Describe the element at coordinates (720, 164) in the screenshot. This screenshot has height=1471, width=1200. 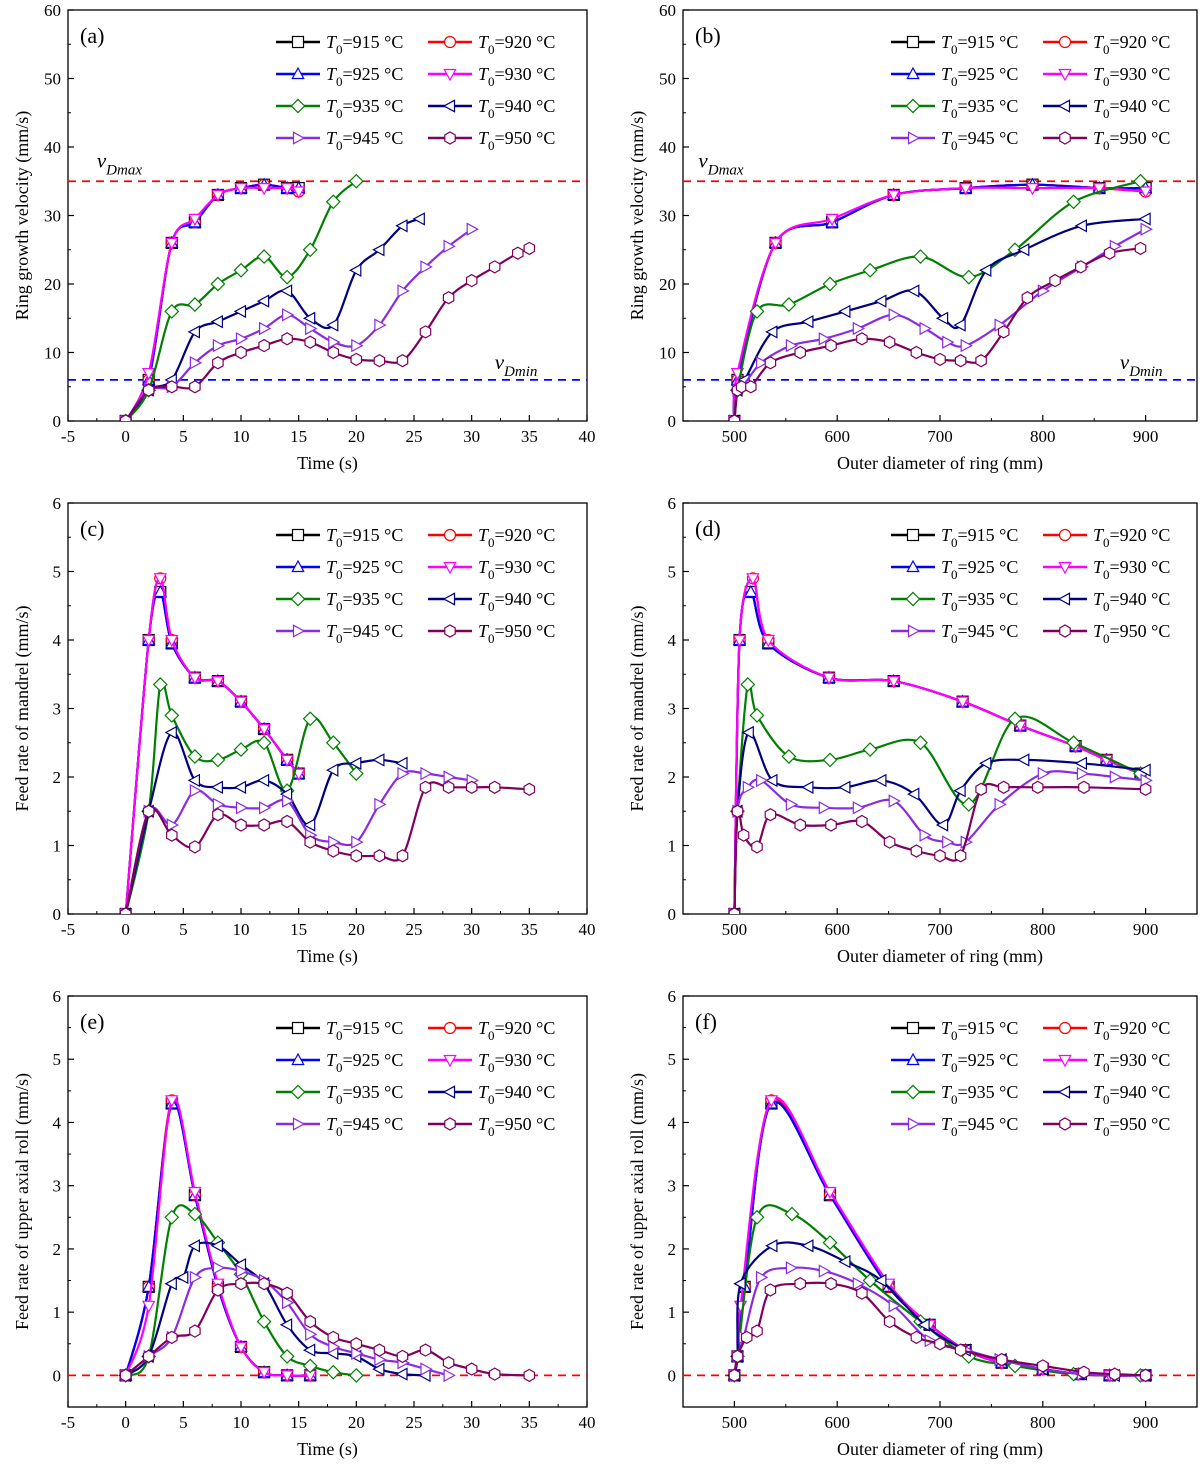
I see `annotation-dmax: vDmax` at that location.